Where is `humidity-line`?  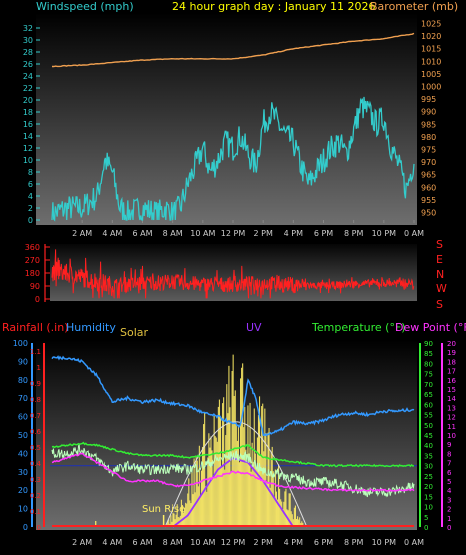 humidity-line is located at coordinates (233, 396).